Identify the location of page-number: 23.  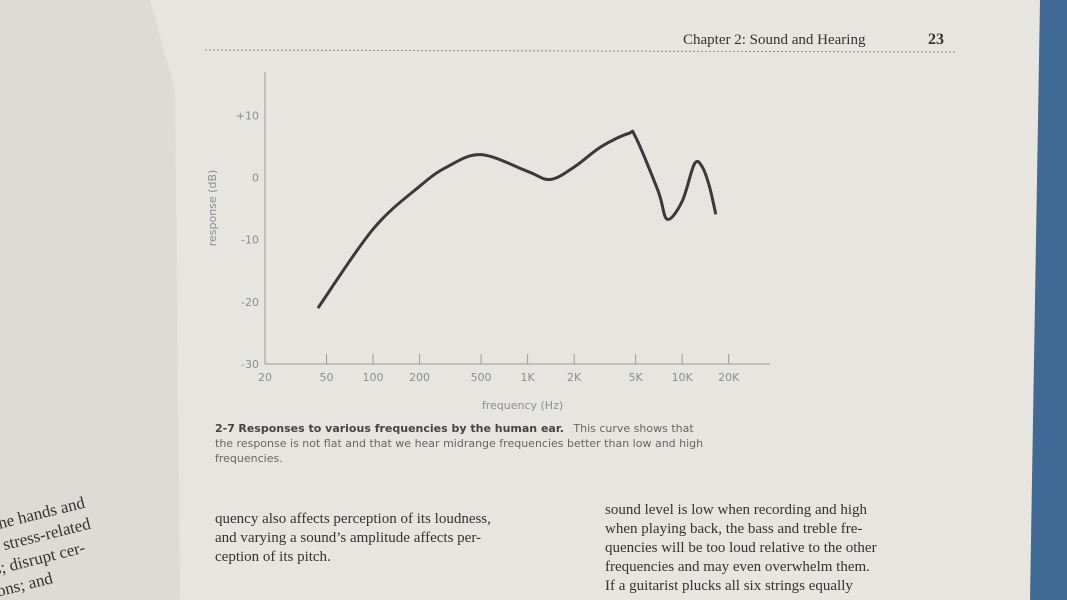
(936, 39).